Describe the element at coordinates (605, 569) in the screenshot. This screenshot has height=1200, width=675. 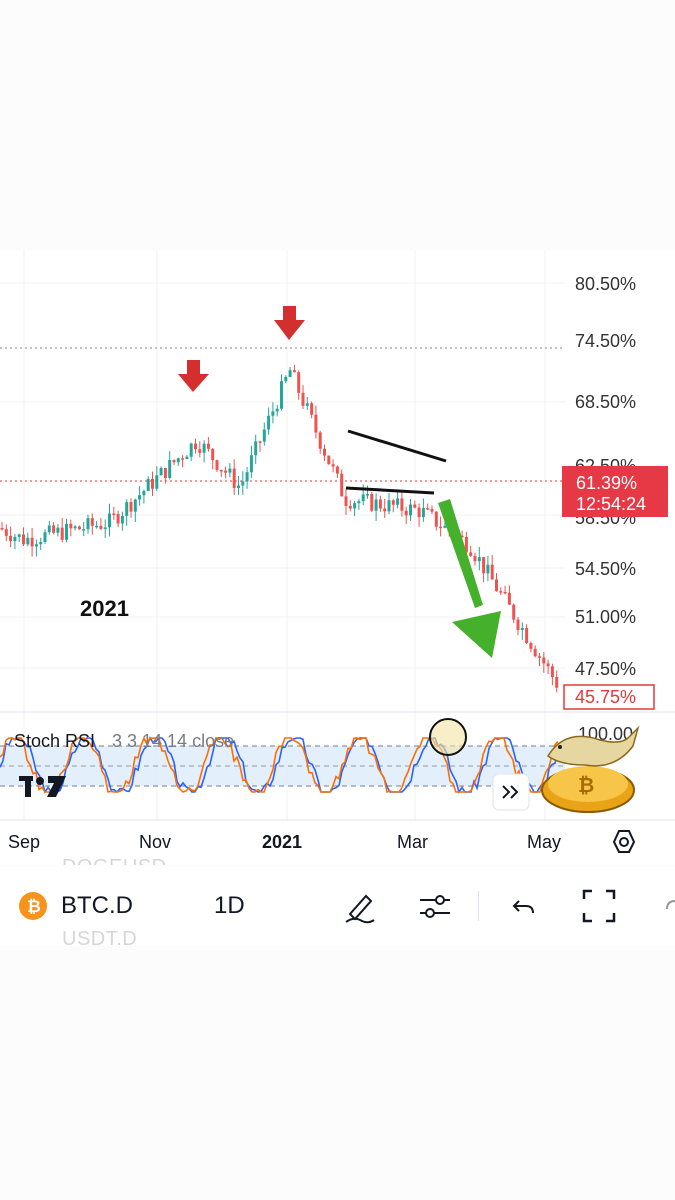
I see `price-level: 54.50%` at that location.